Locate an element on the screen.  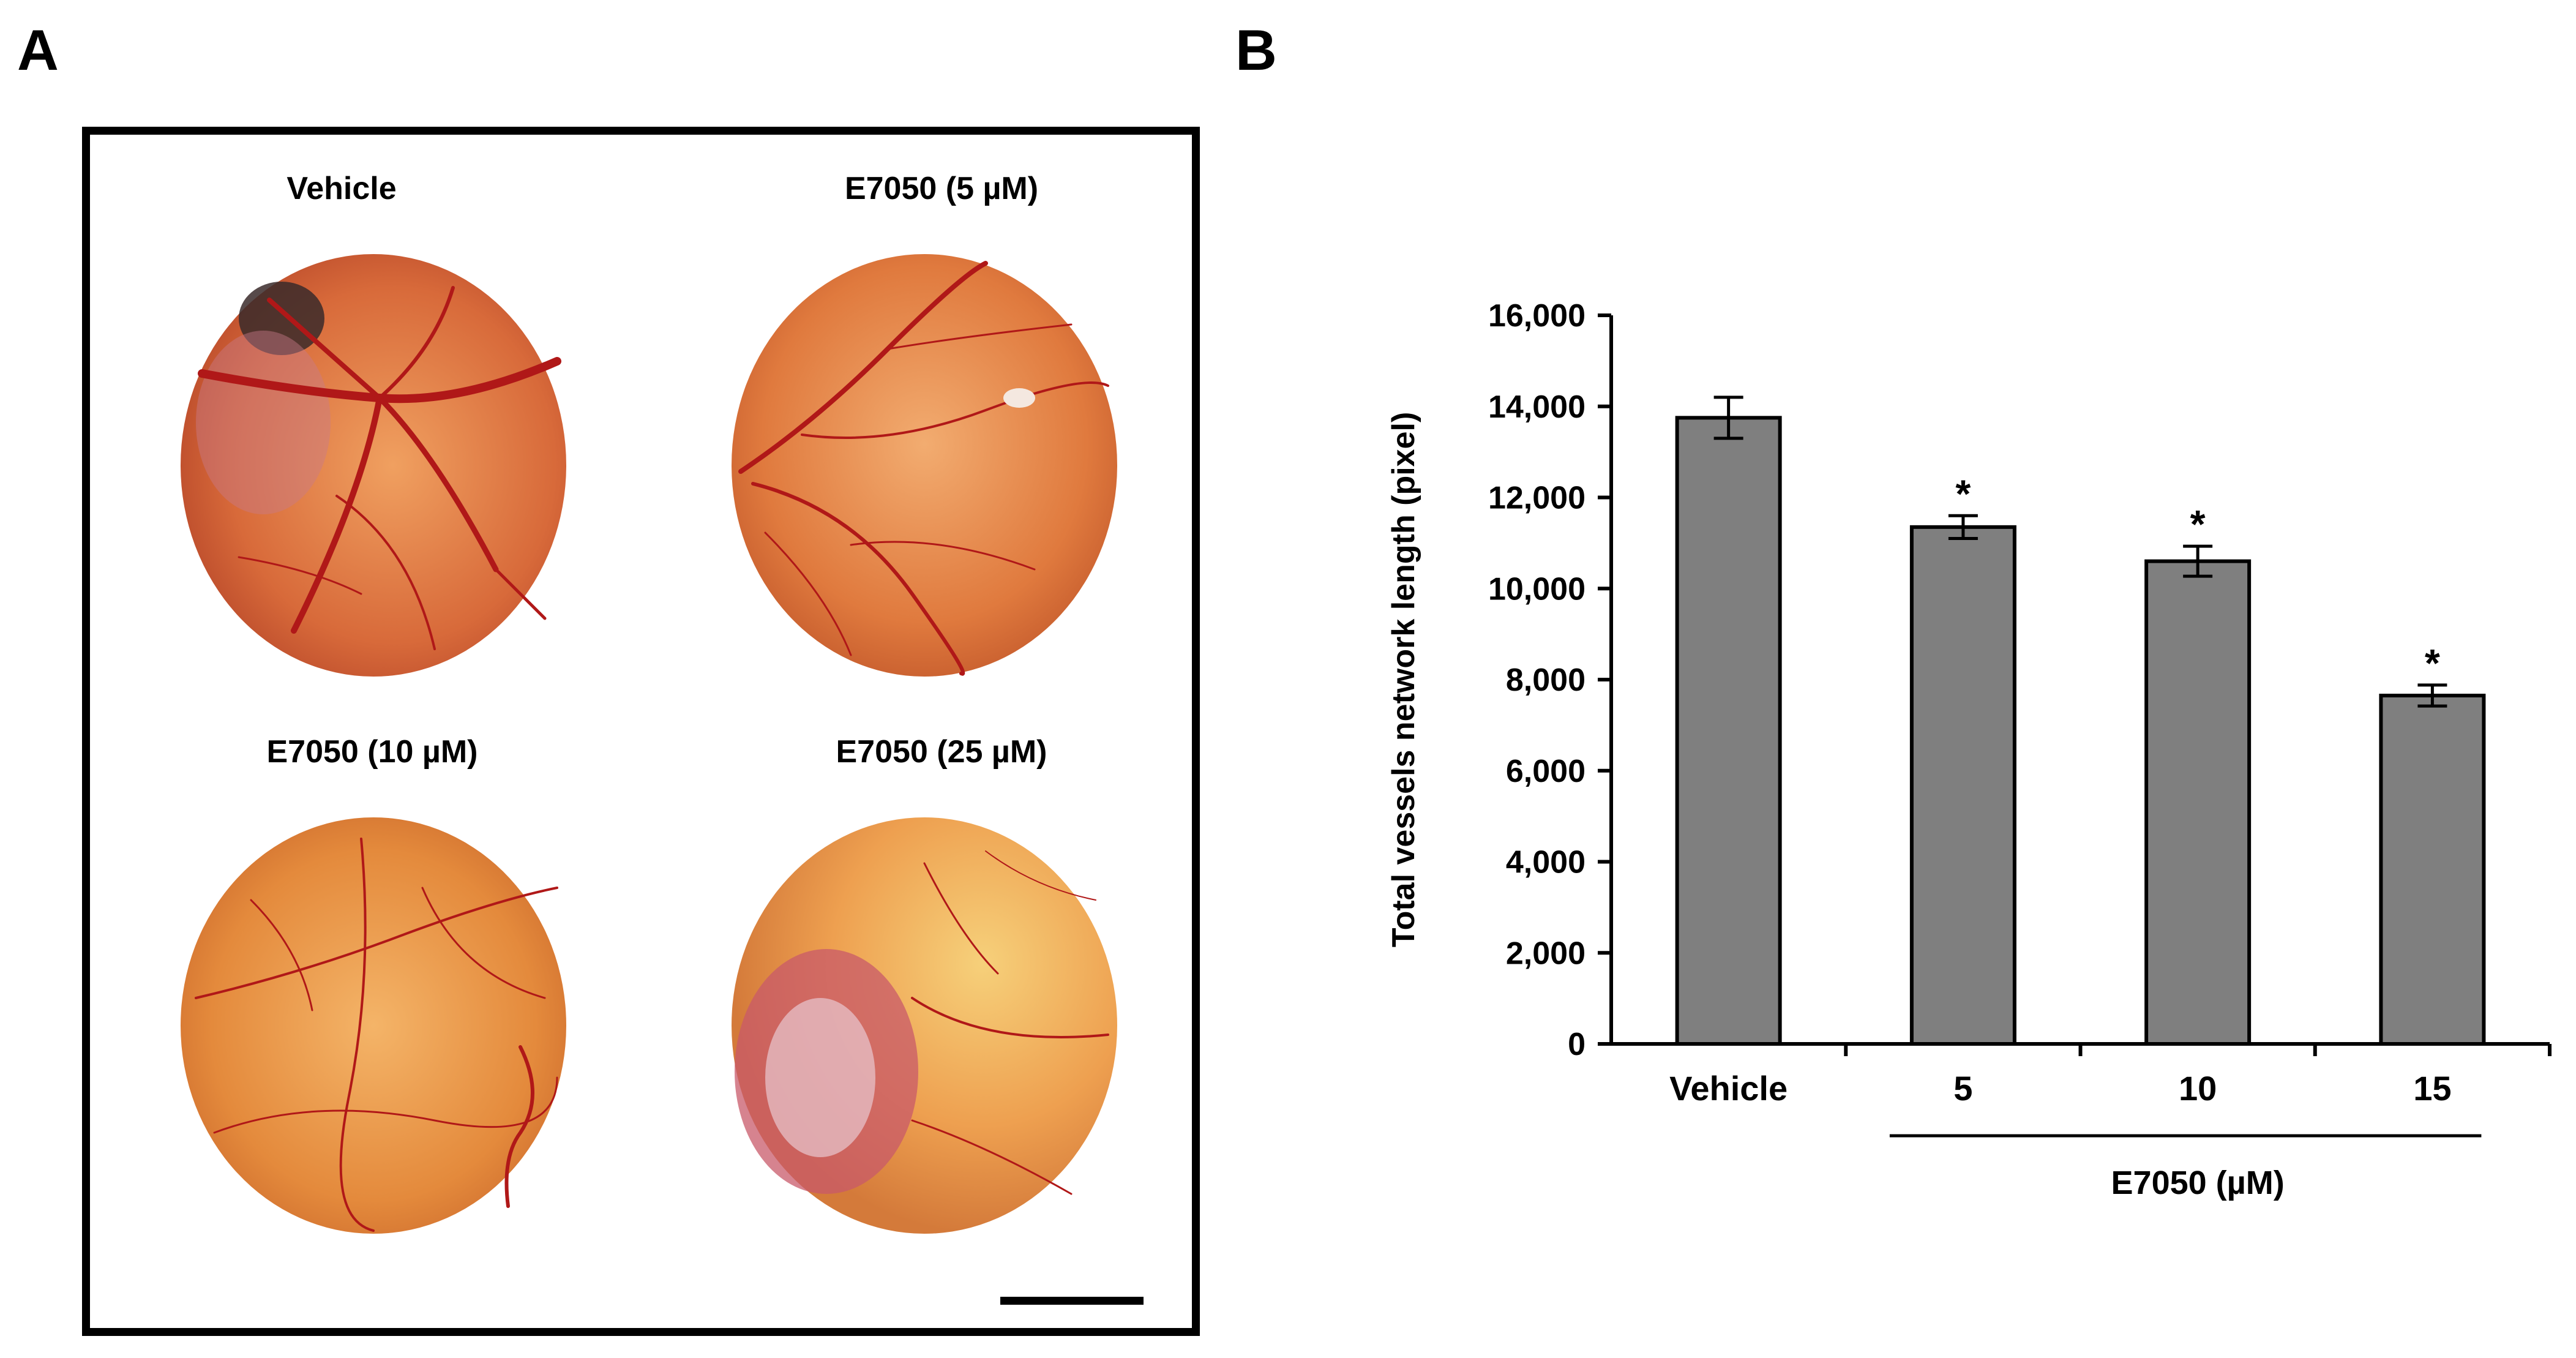
x-tick-label: 5 is located at coordinates (1963, 1088).